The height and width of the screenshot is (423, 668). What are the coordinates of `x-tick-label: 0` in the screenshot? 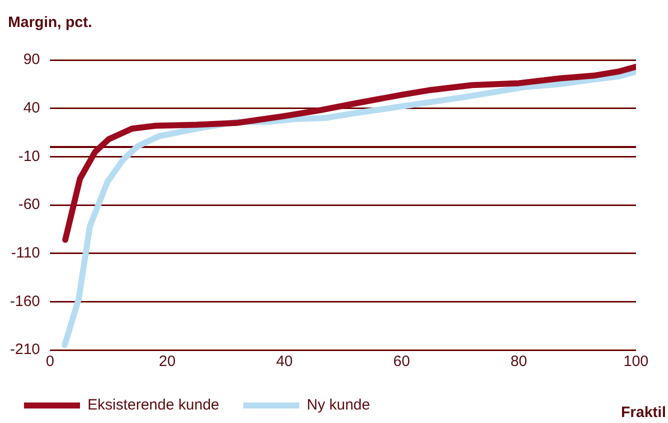 It's located at (50, 361).